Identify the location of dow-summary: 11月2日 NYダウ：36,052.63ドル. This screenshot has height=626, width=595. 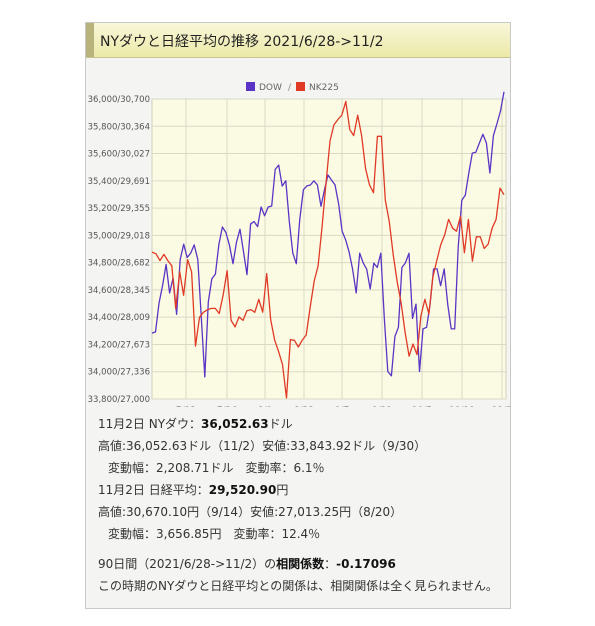
(195, 423).